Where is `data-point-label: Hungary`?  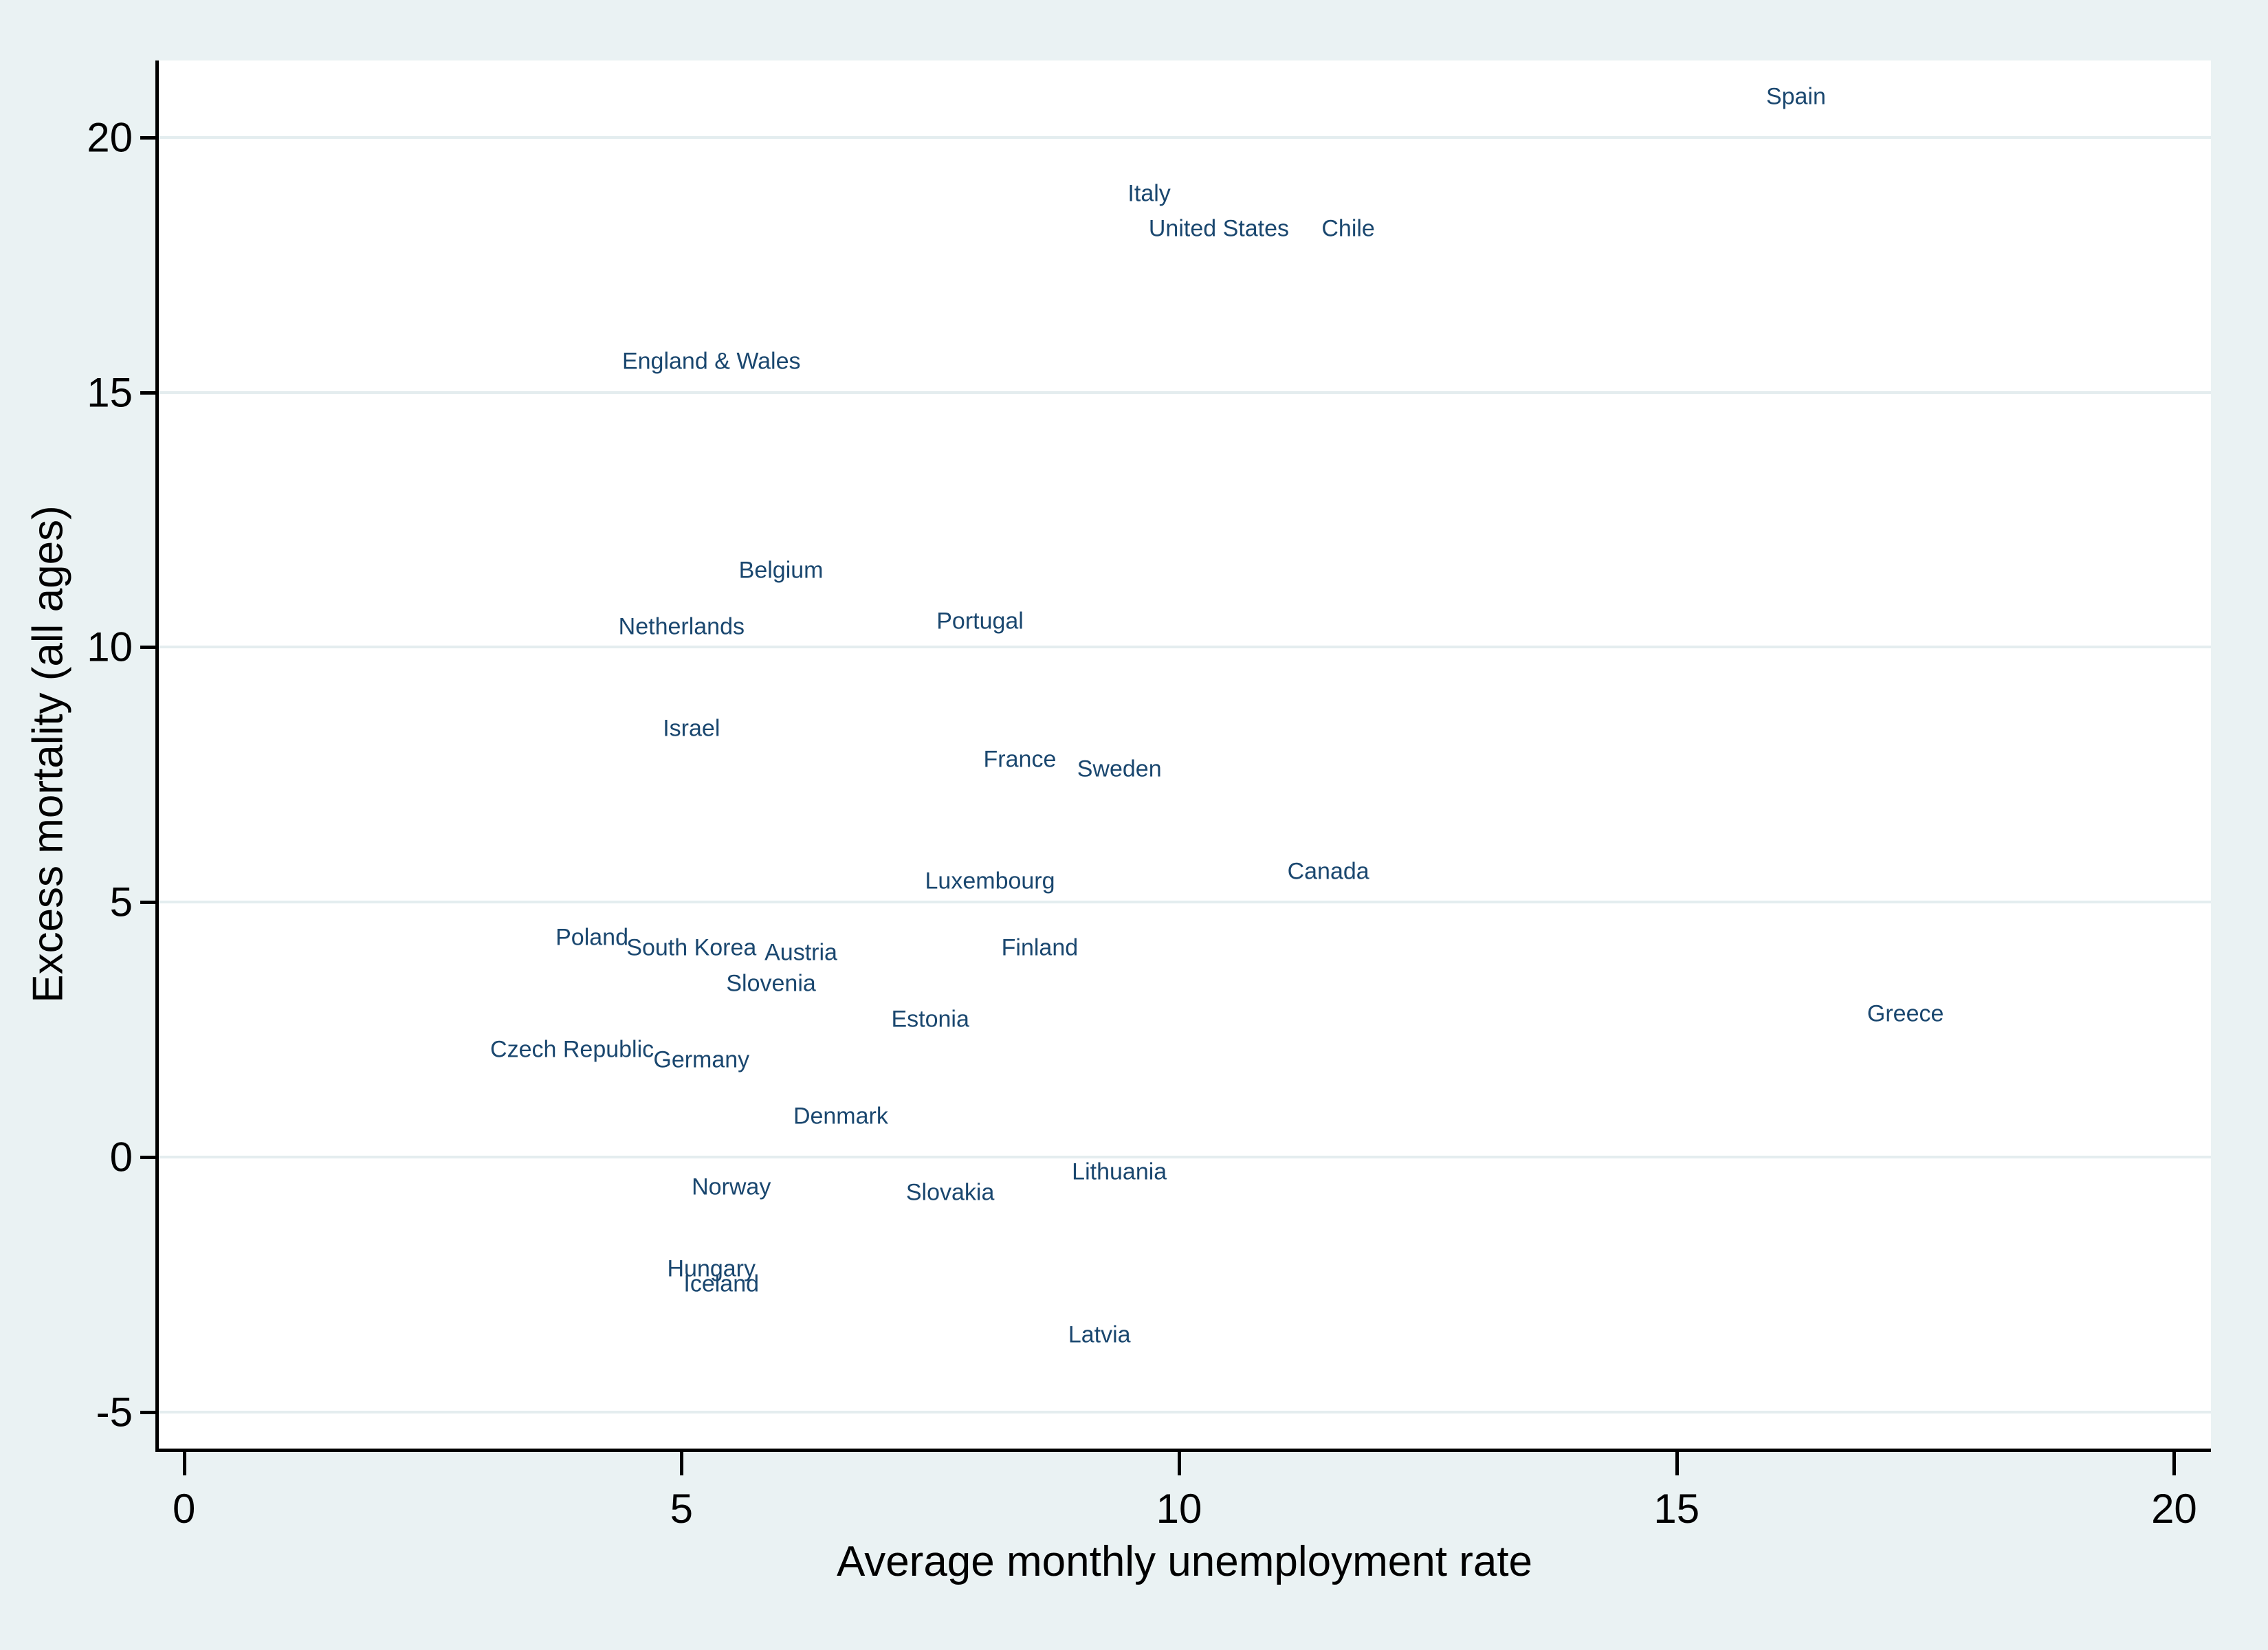
data-point-label: Hungary is located at coordinates (712, 1268).